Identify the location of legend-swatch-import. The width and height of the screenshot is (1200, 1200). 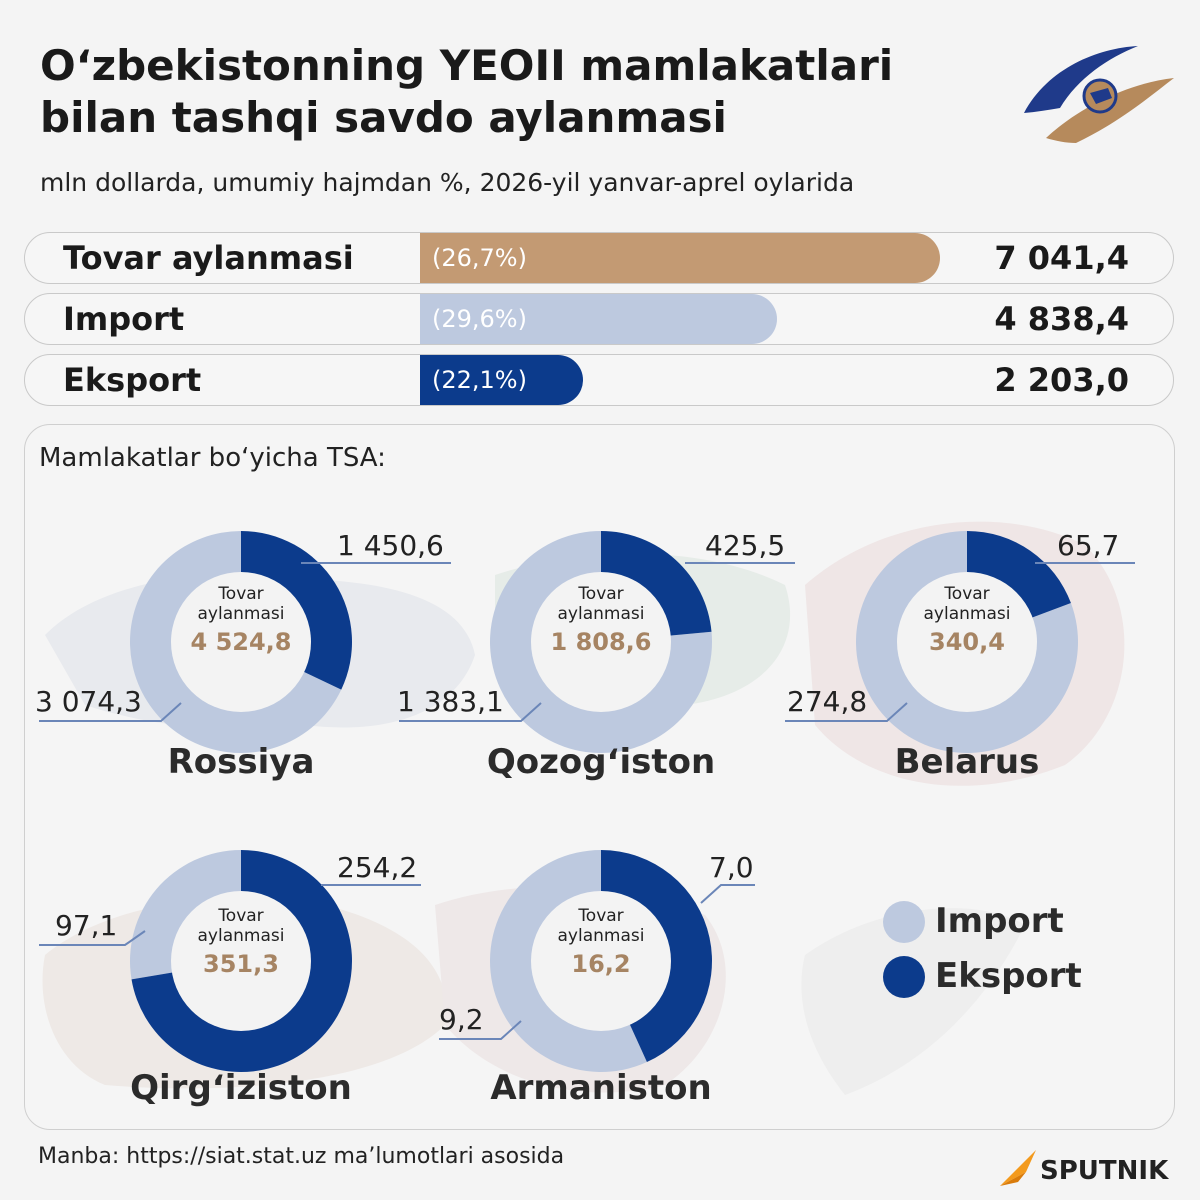
(904, 922).